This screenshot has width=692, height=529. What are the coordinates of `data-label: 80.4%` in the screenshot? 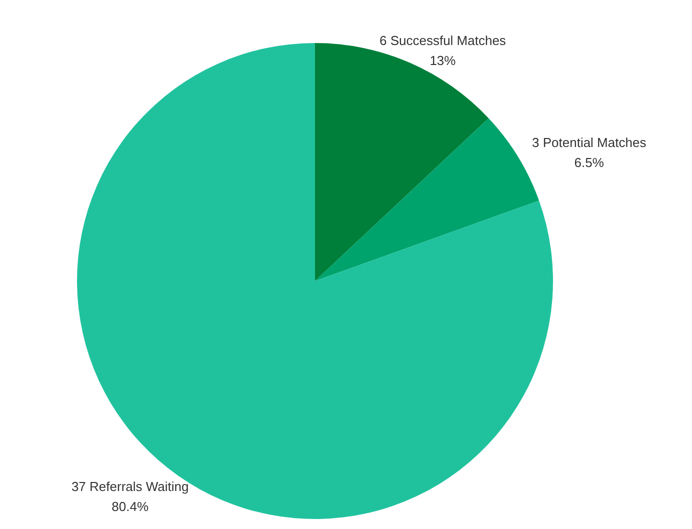 It's located at (130, 506).